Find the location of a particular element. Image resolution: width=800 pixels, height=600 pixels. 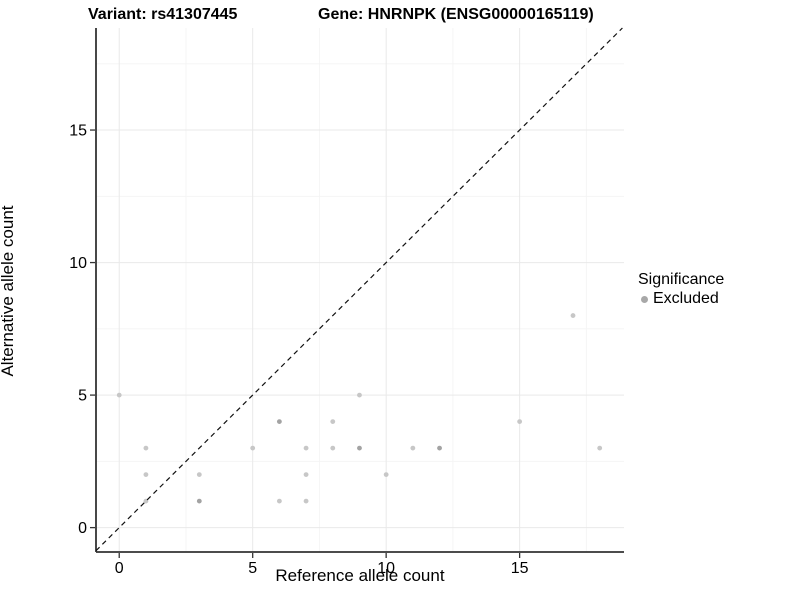

legend-item-excluded: Excluded is located at coordinates (681, 299).